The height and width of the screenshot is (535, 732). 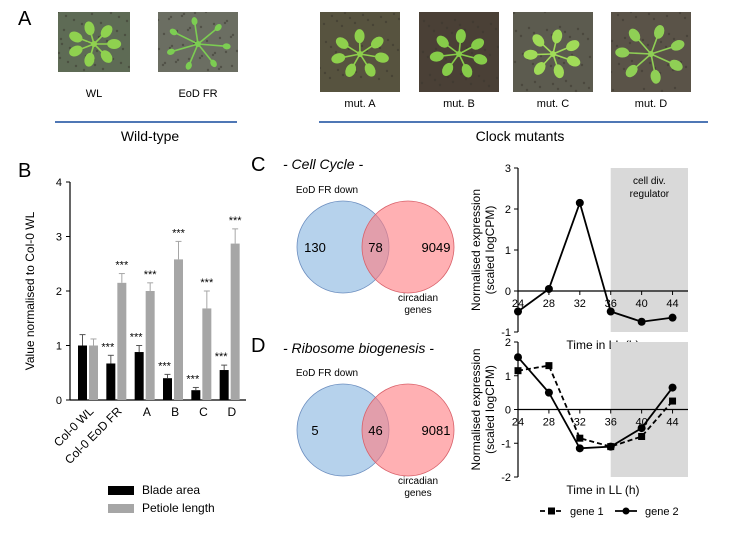 I want to click on bar-blade-area-c, so click(x=196, y=395).